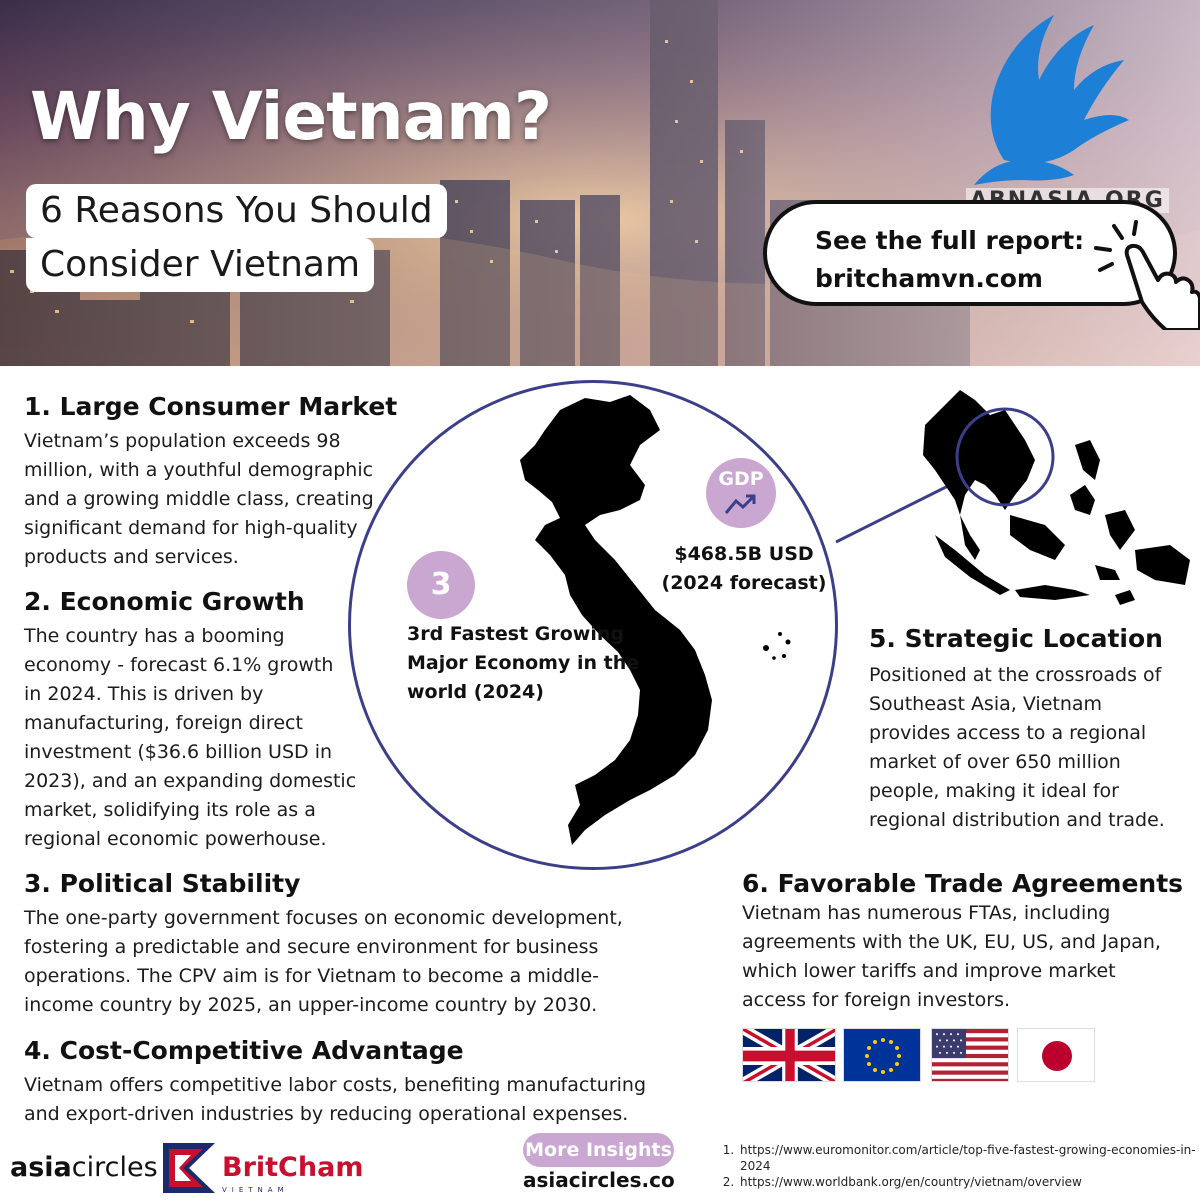  Describe the element at coordinates (949, 260) in the screenshot. I see `report-text: See the full report: britchamvn.com` at that location.